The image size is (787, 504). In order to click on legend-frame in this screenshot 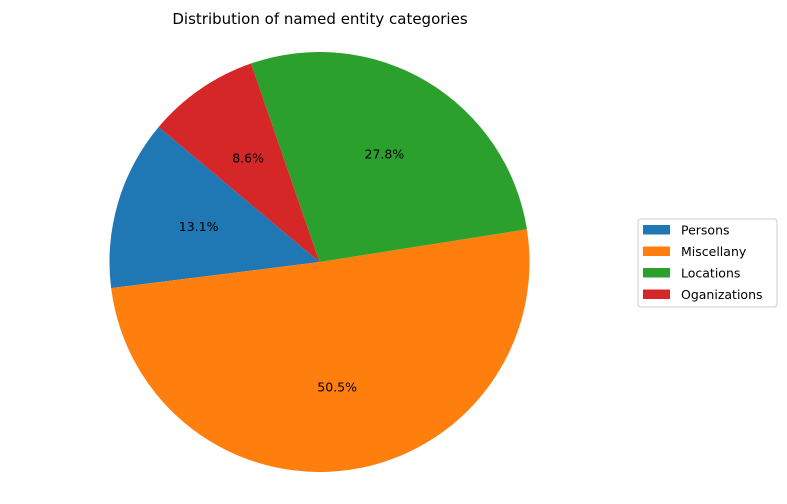, I will do `click(707, 263)`.